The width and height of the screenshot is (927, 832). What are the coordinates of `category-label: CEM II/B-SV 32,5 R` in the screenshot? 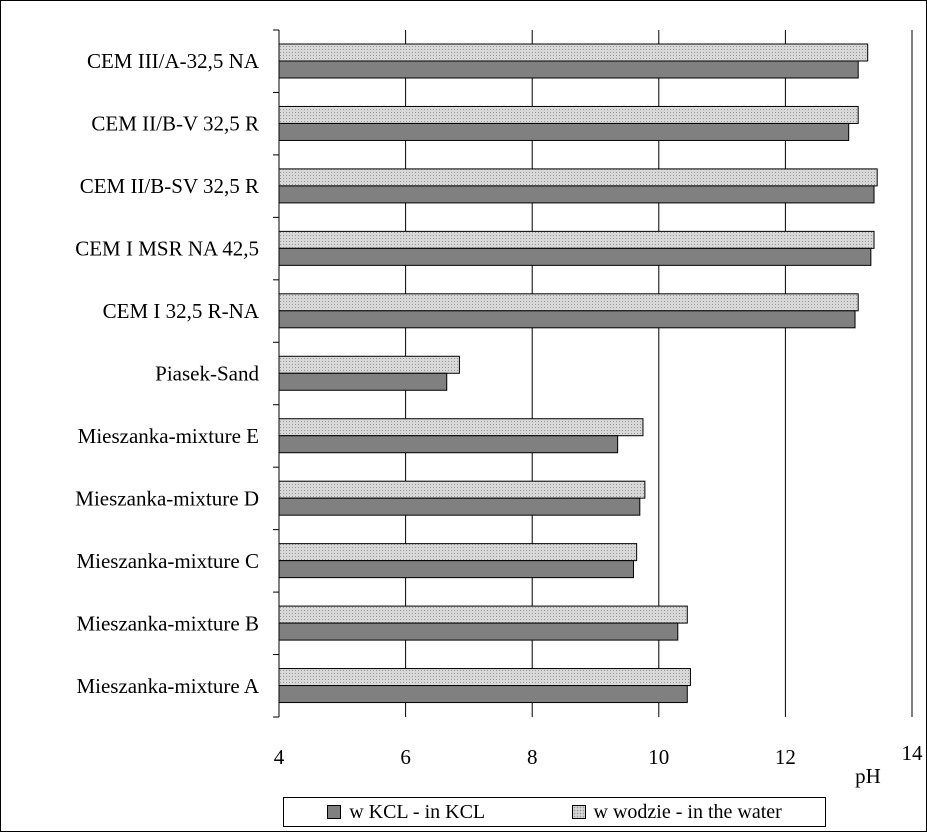 It's located at (169, 186).